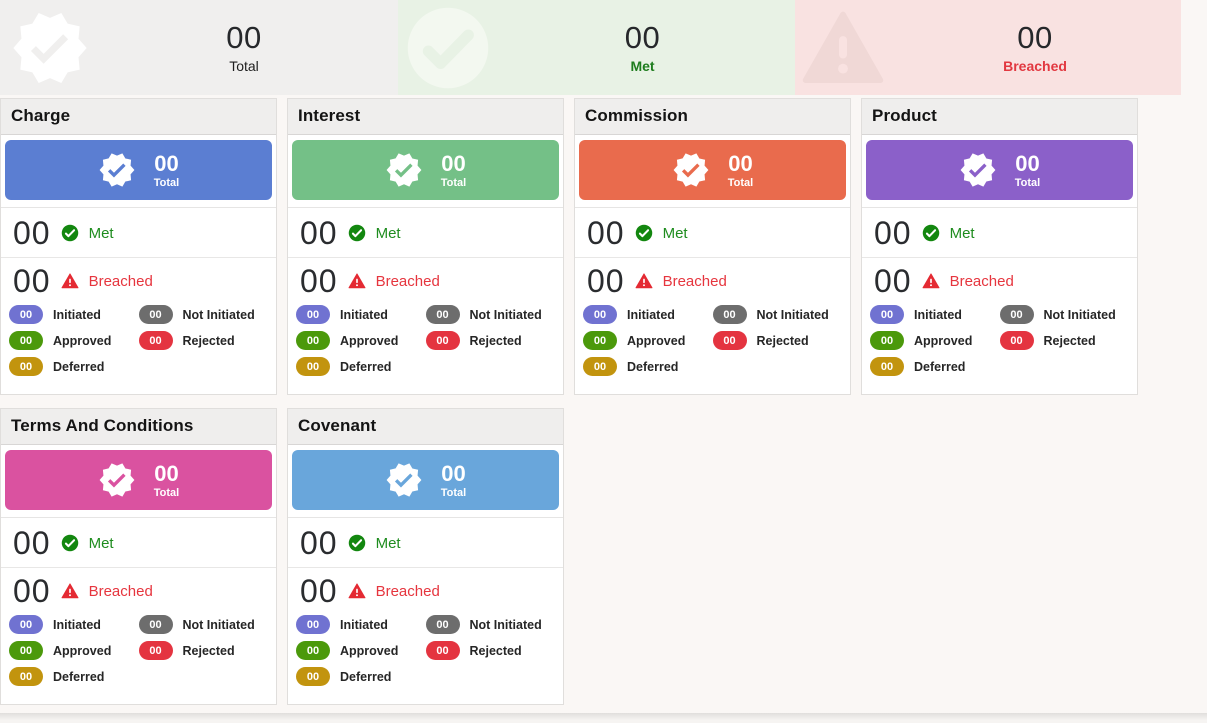  I want to click on summary-bar: 00 Total 00 Met 00 Breached, so click(590, 47).